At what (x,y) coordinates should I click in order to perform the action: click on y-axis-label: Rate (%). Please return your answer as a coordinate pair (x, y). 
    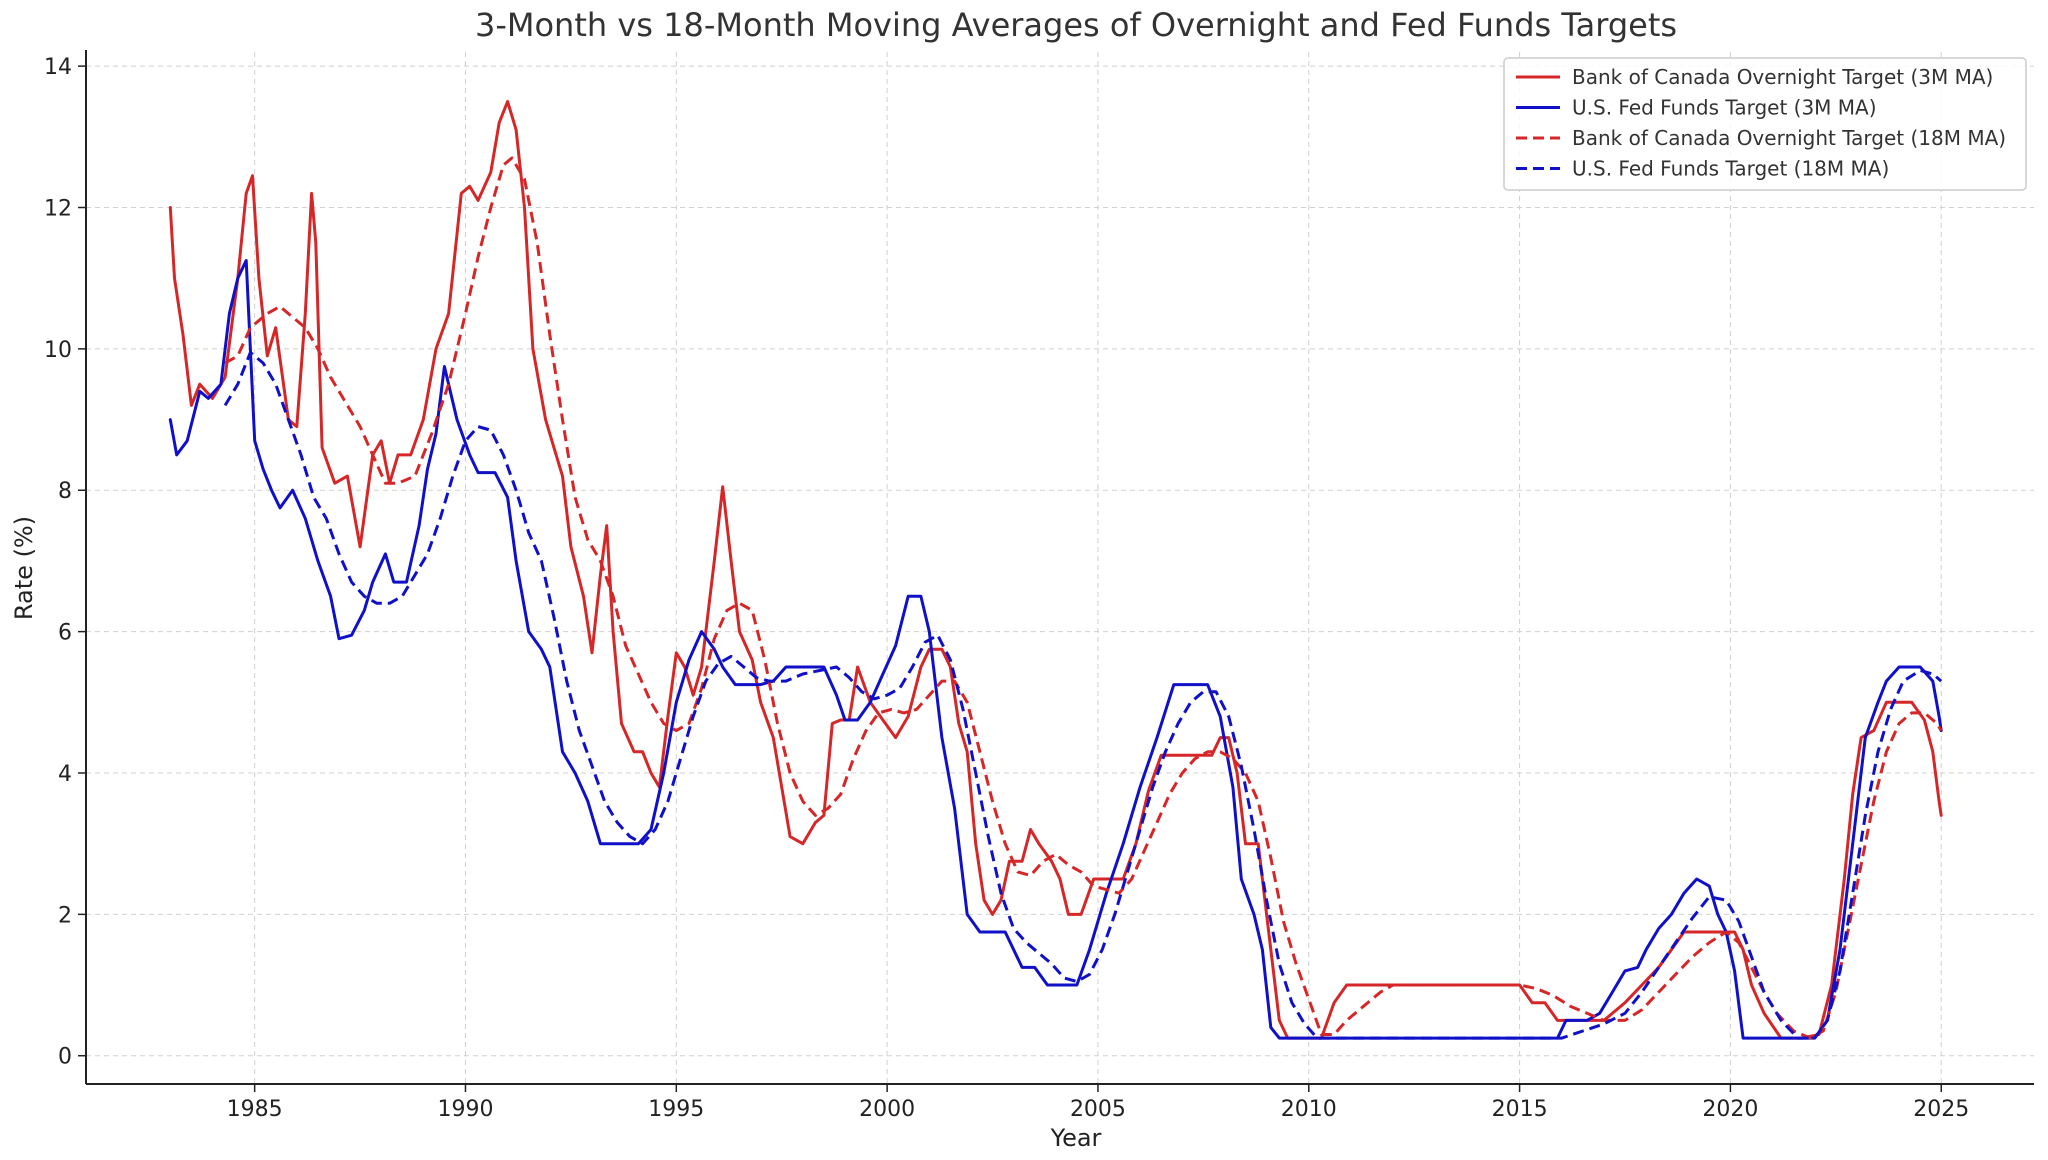
    Looking at the image, I should click on (24, 568).